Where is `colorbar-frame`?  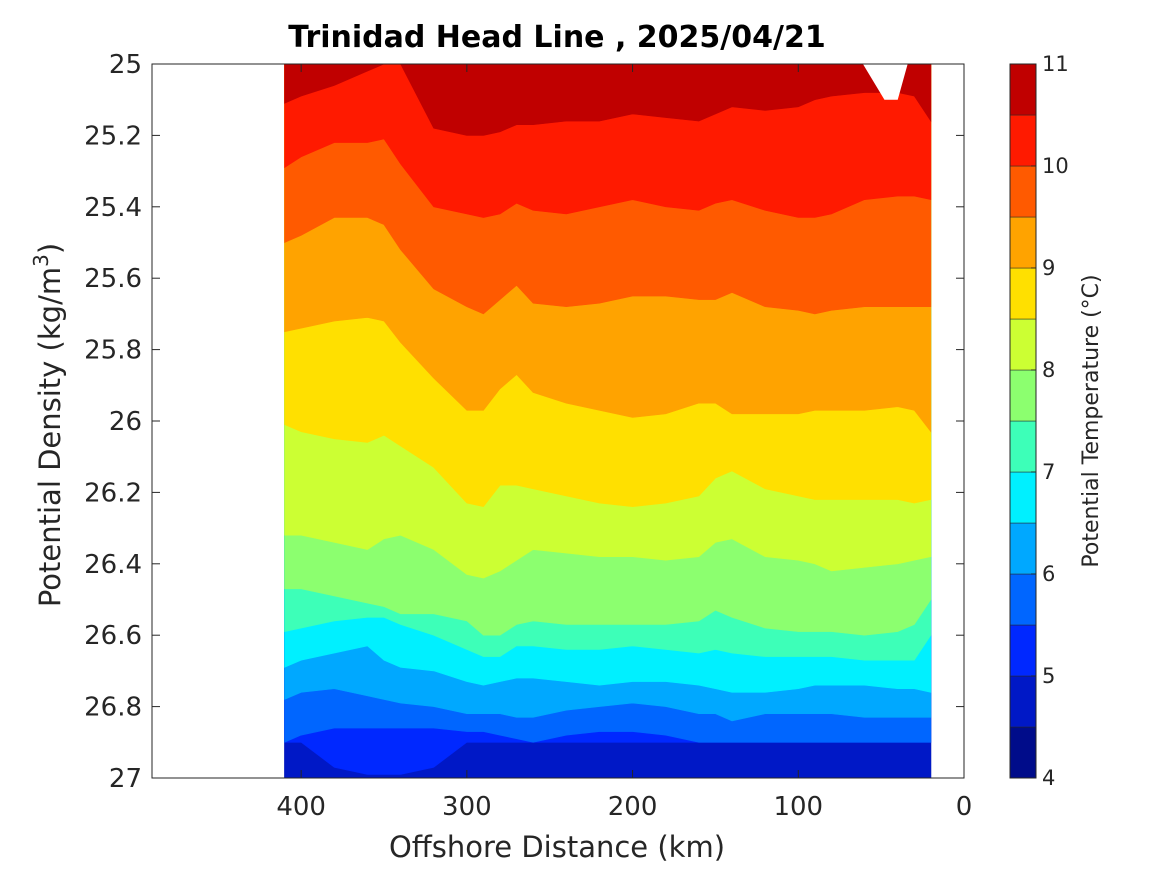
colorbar-frame is located at coordinates (1023, 421).